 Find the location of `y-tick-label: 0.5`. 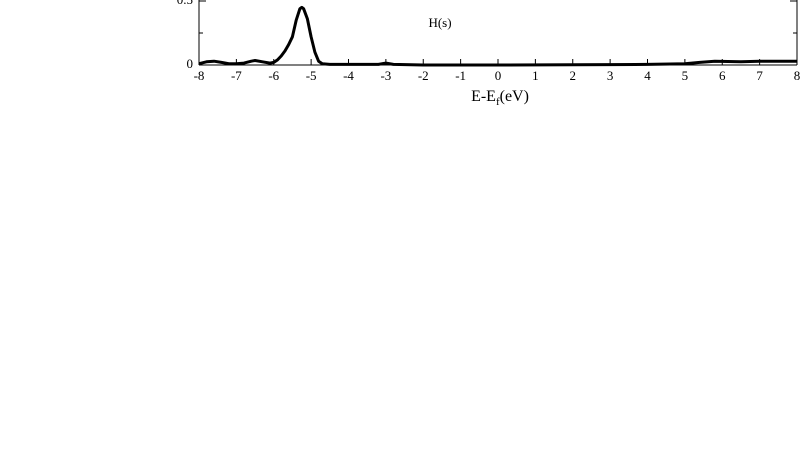

y-tick-label: 0.5 is located at coordinates (185, 3).